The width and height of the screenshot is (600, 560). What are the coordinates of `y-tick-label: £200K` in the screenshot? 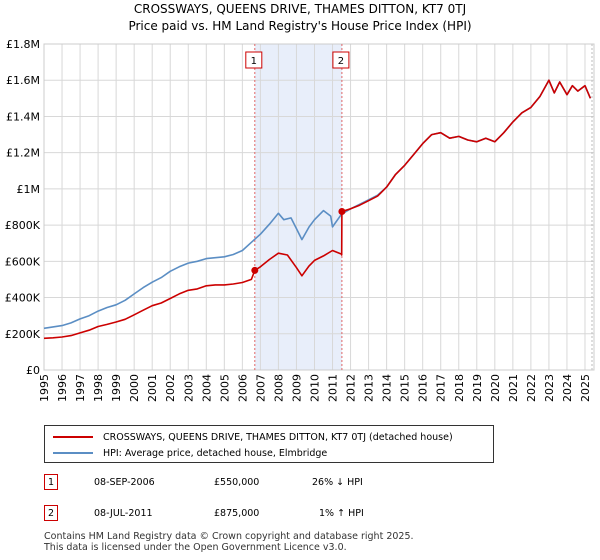 It's located at (23, 334).